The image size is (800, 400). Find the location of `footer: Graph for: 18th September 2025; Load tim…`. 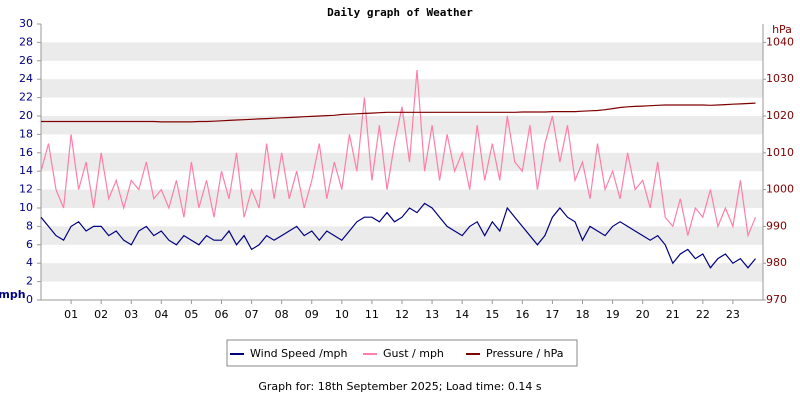

footer: Graph for: 18th September 2025; Load tim… is located at coordinates (400, 386).